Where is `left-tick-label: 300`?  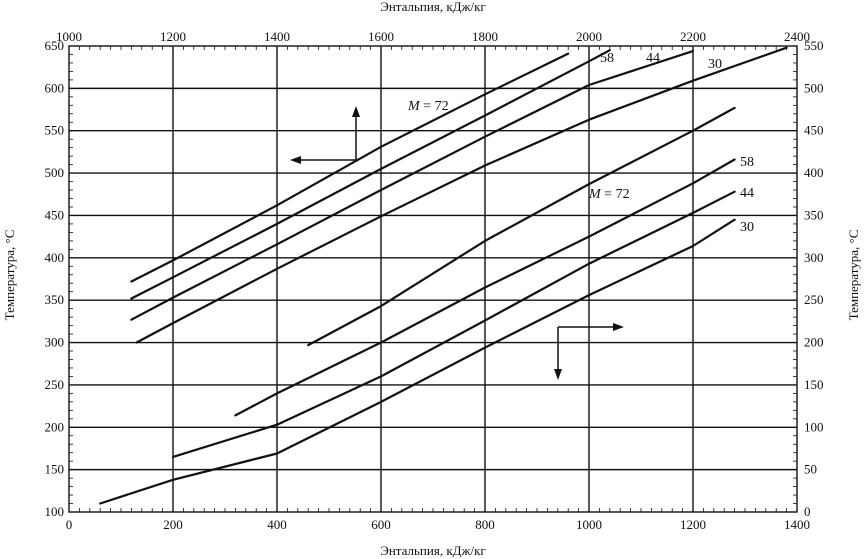 left-tick-label: 300 is located at coordinates (55, 342).